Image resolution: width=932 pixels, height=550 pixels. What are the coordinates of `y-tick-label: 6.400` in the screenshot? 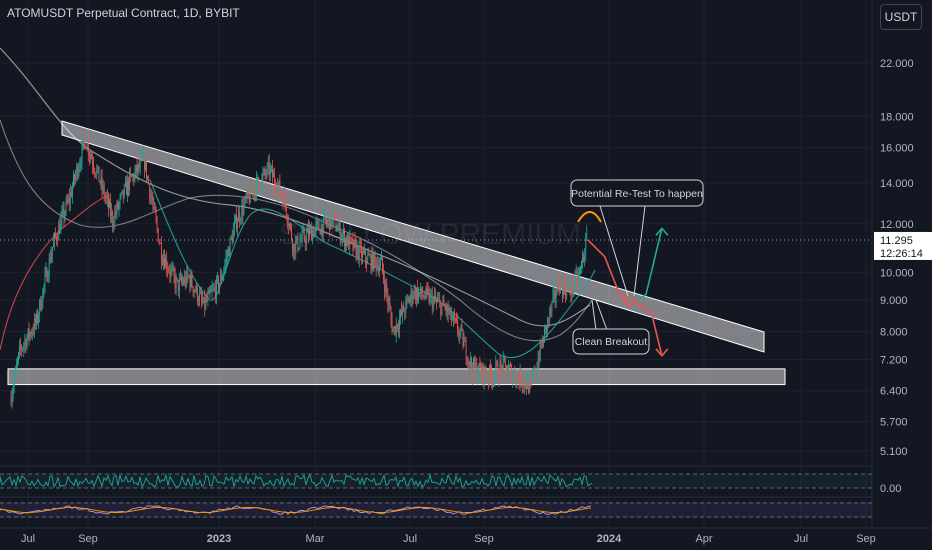 It's located at (894, 392).